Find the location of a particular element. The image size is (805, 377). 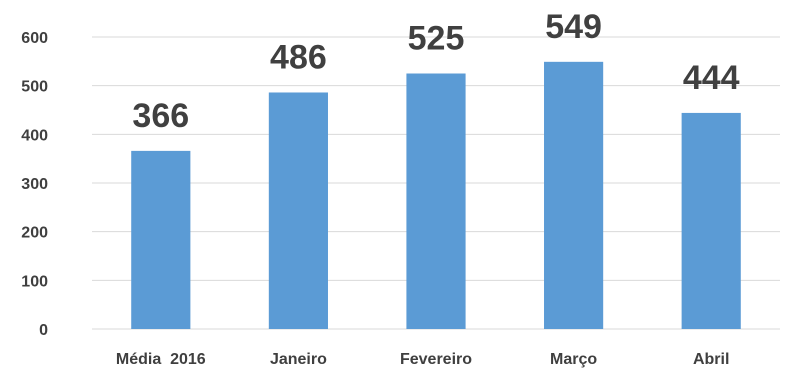

x-tick-label: Abril is located at coordinates (711, 359).